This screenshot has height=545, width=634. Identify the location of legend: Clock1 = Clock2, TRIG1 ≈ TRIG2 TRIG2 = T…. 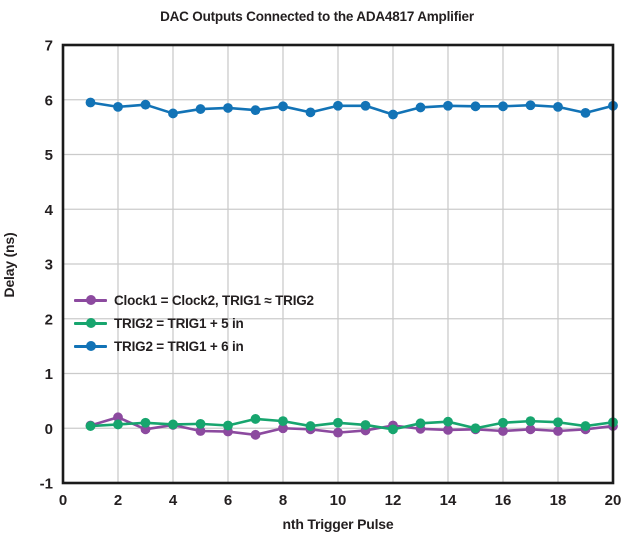
(194, 323).